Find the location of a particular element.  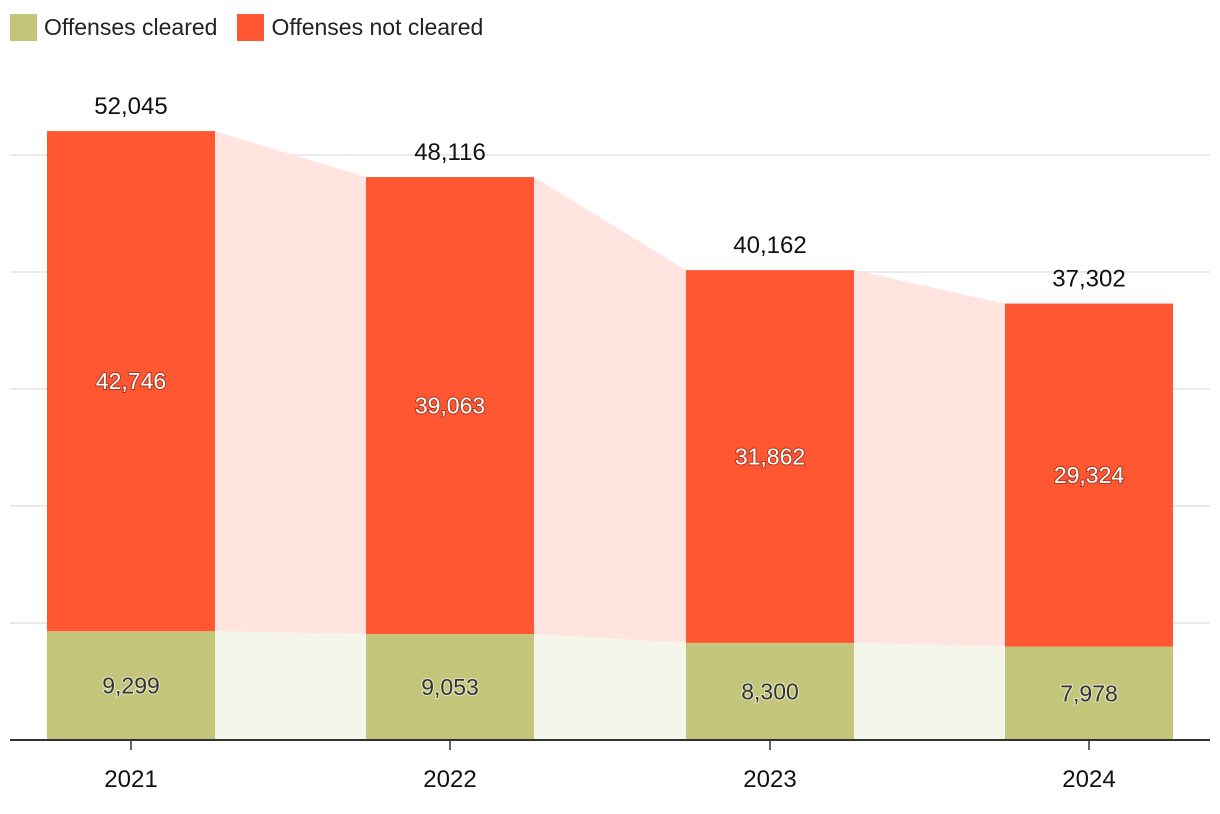

label-cleared-2021: 9,299 is located at coordinates (131, 686).